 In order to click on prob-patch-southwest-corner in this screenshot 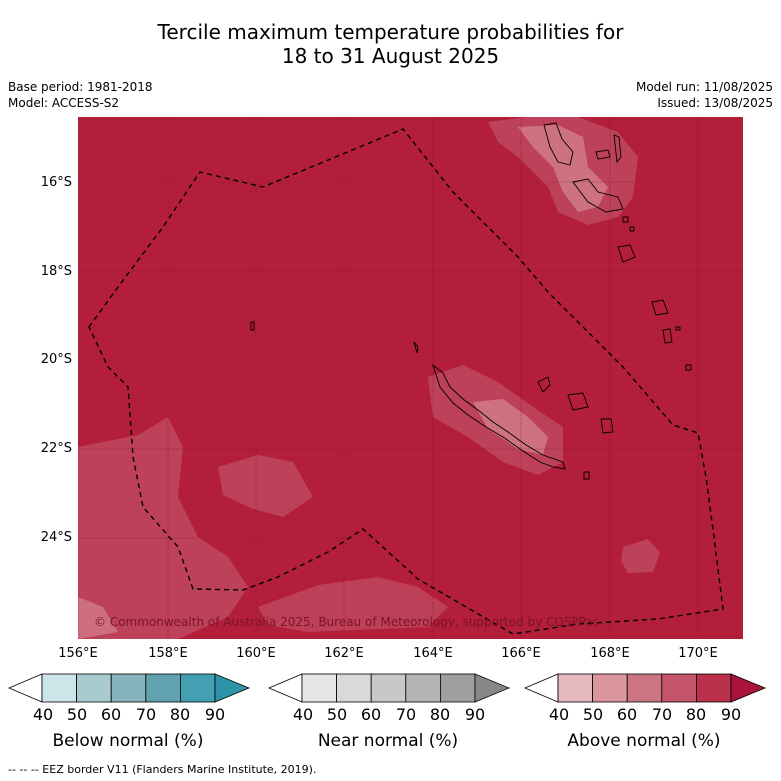, I will do `click(98, 618)`.